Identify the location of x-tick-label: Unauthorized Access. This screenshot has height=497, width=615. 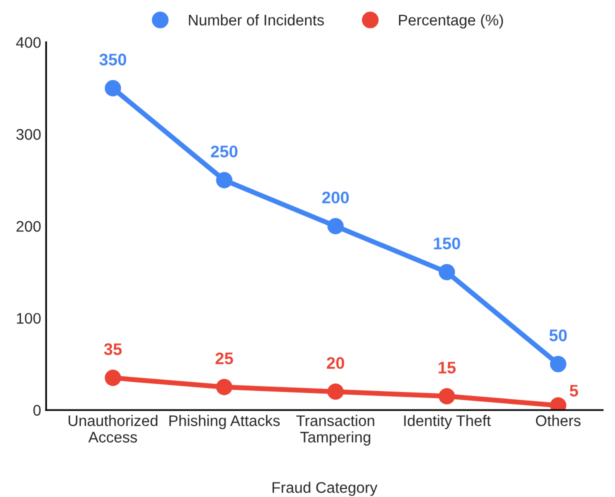
(113, 428).